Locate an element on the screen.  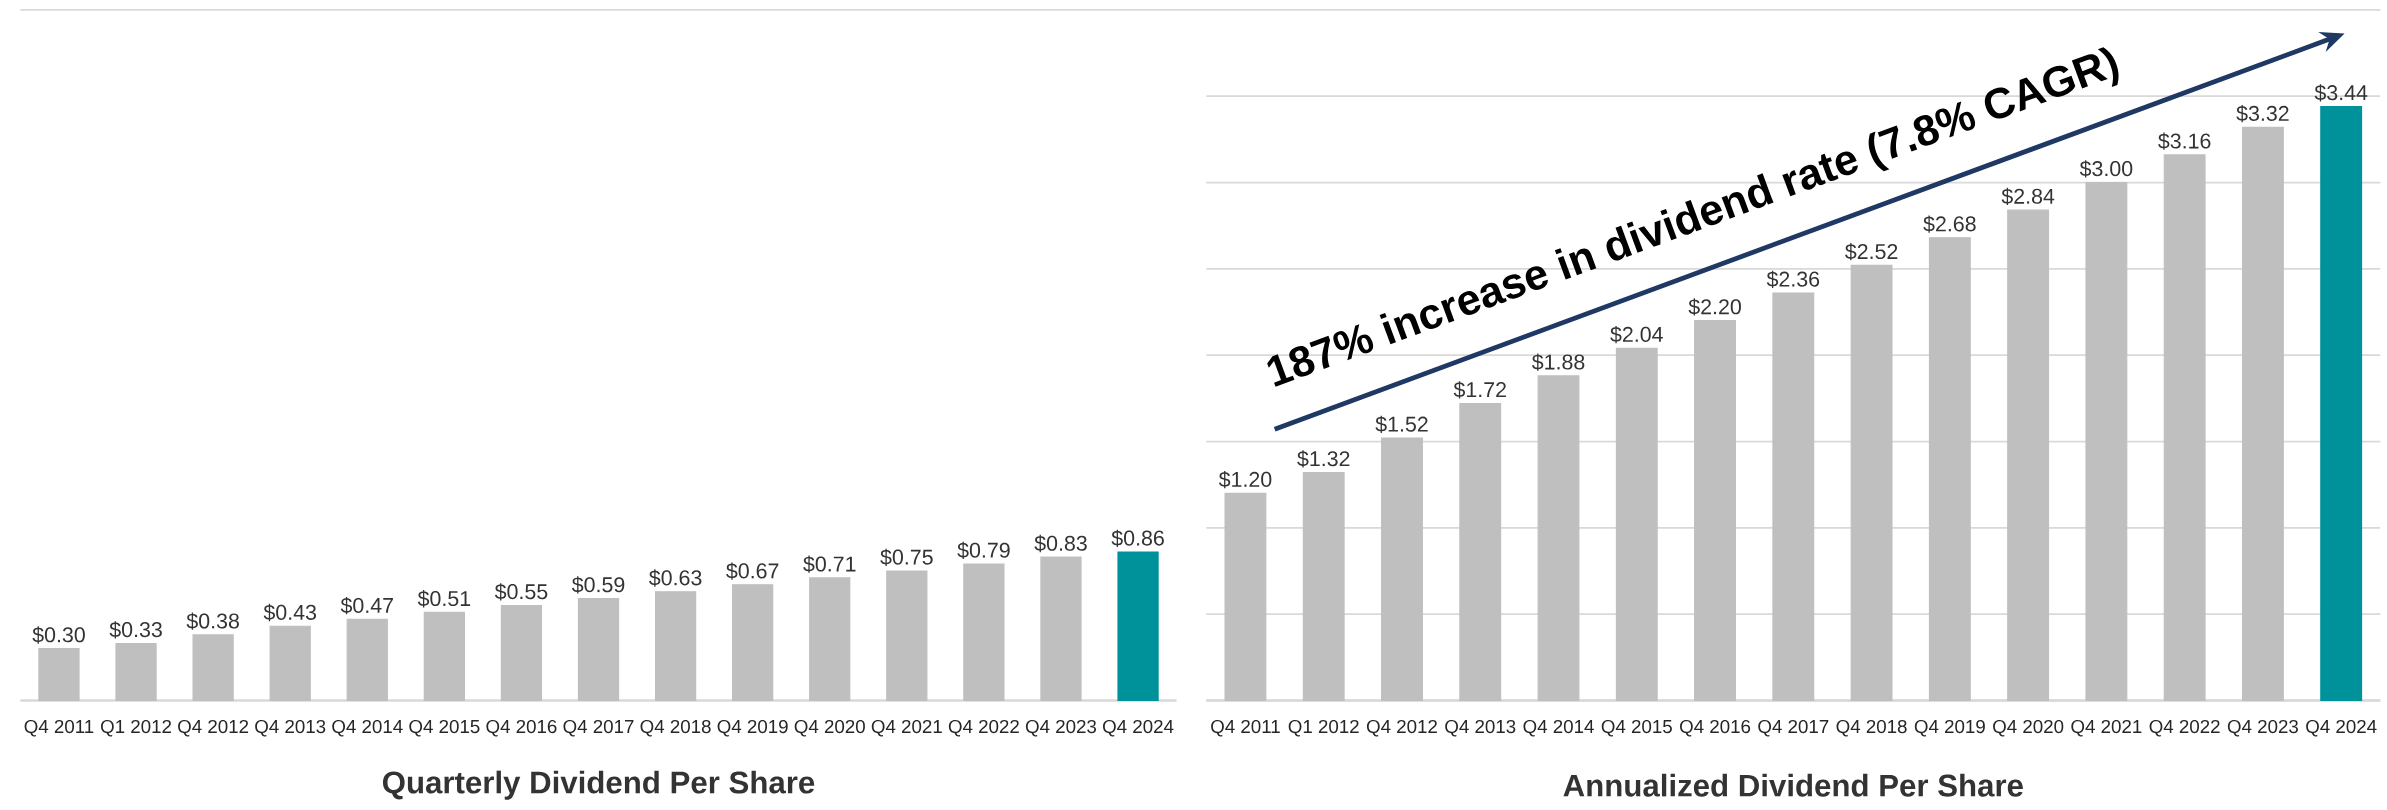
data-label: $1.20 is located at coordinates (1245, 480).